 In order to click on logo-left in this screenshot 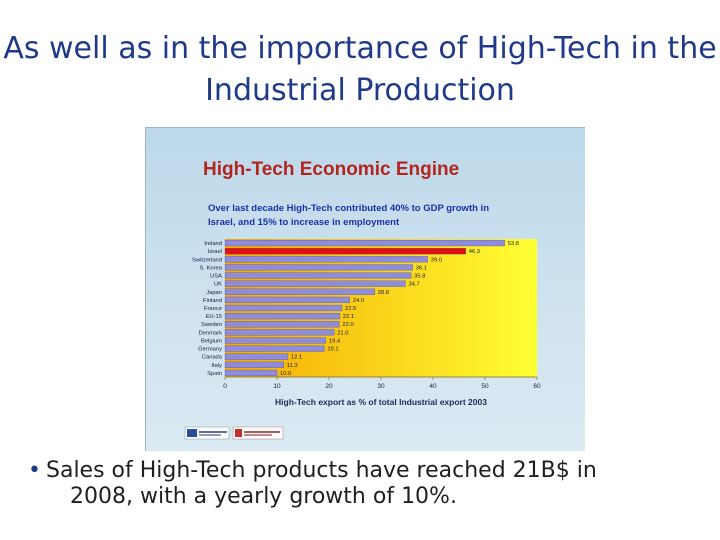, I will do `click(207, 433)`.